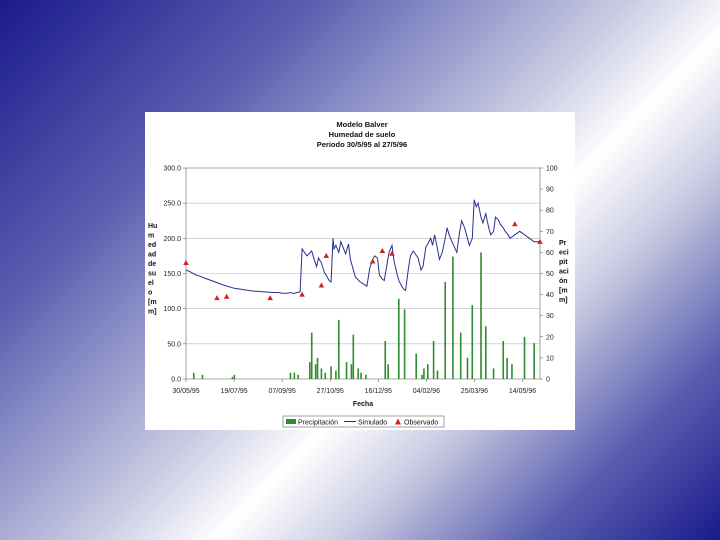 This screenshot has width=720, height=540. I want to click on y-left-tick-label: 100.0, so click(172, 309).